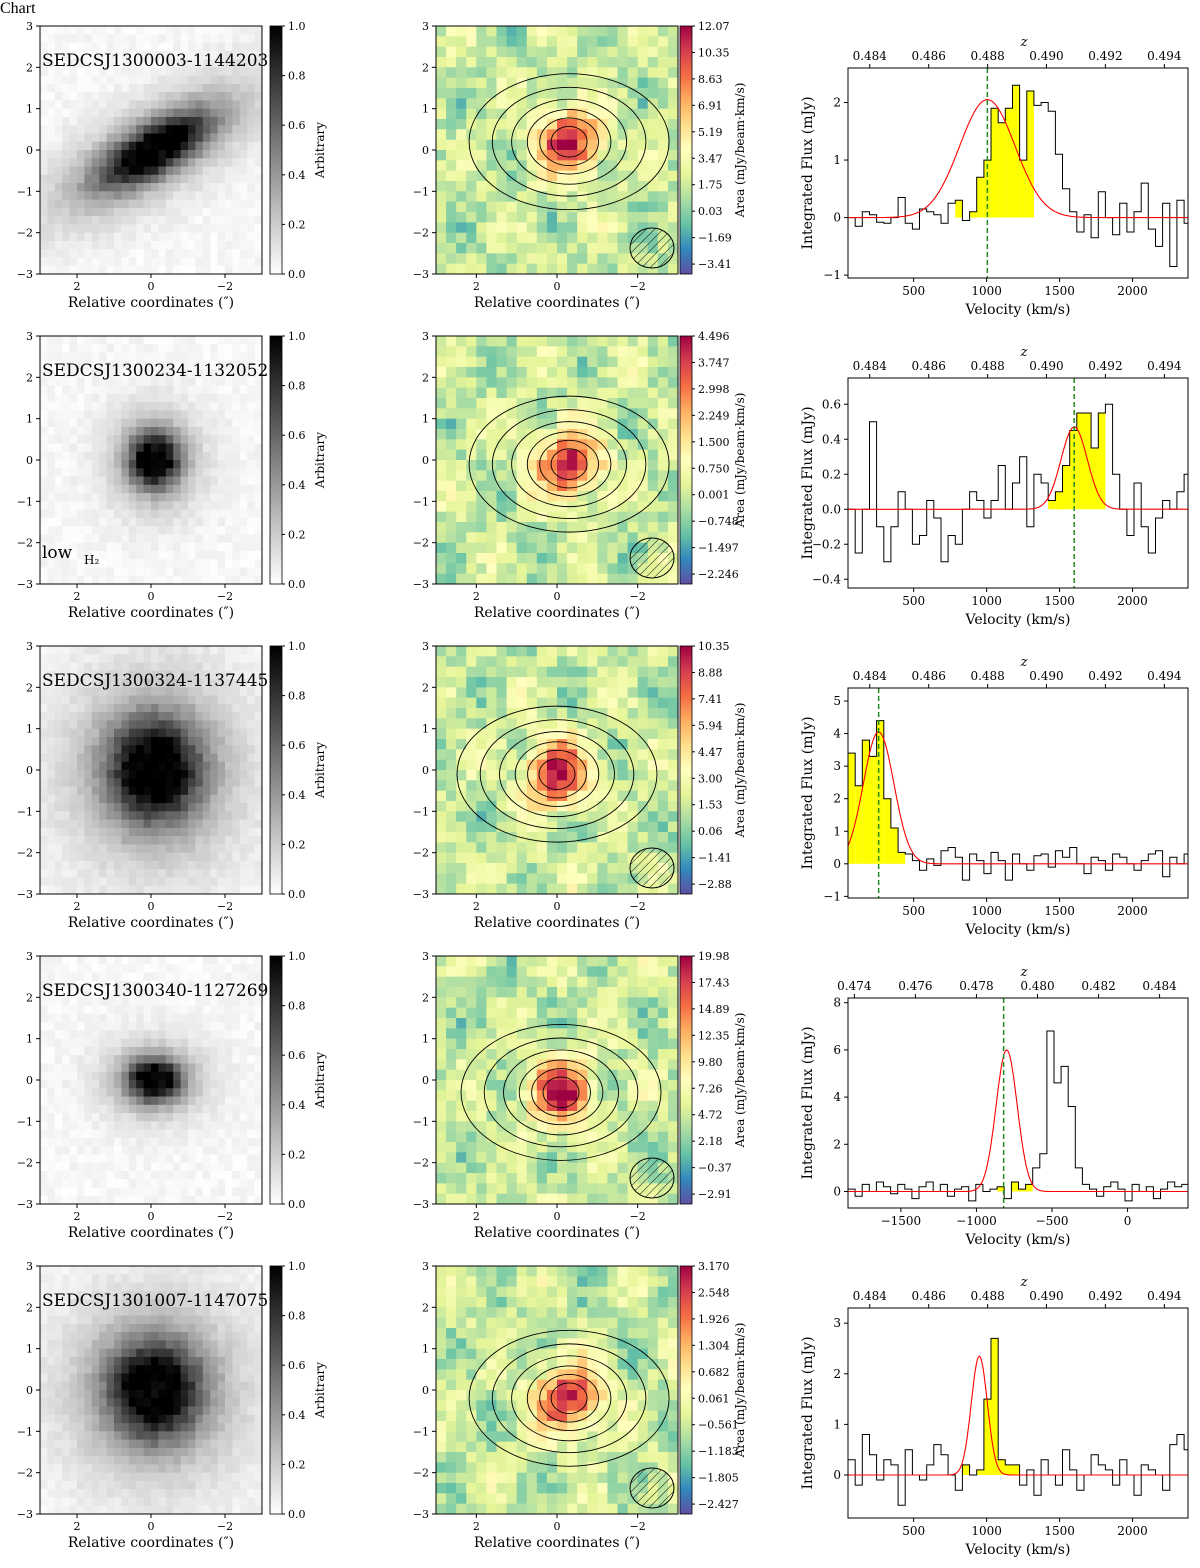 Image resolution: width=1200 pixels, height=1568 pixels. Describe the element at coordinates (710, 752) in the screenshot. I see `colorbar-tick-label: 4.47` at that location.